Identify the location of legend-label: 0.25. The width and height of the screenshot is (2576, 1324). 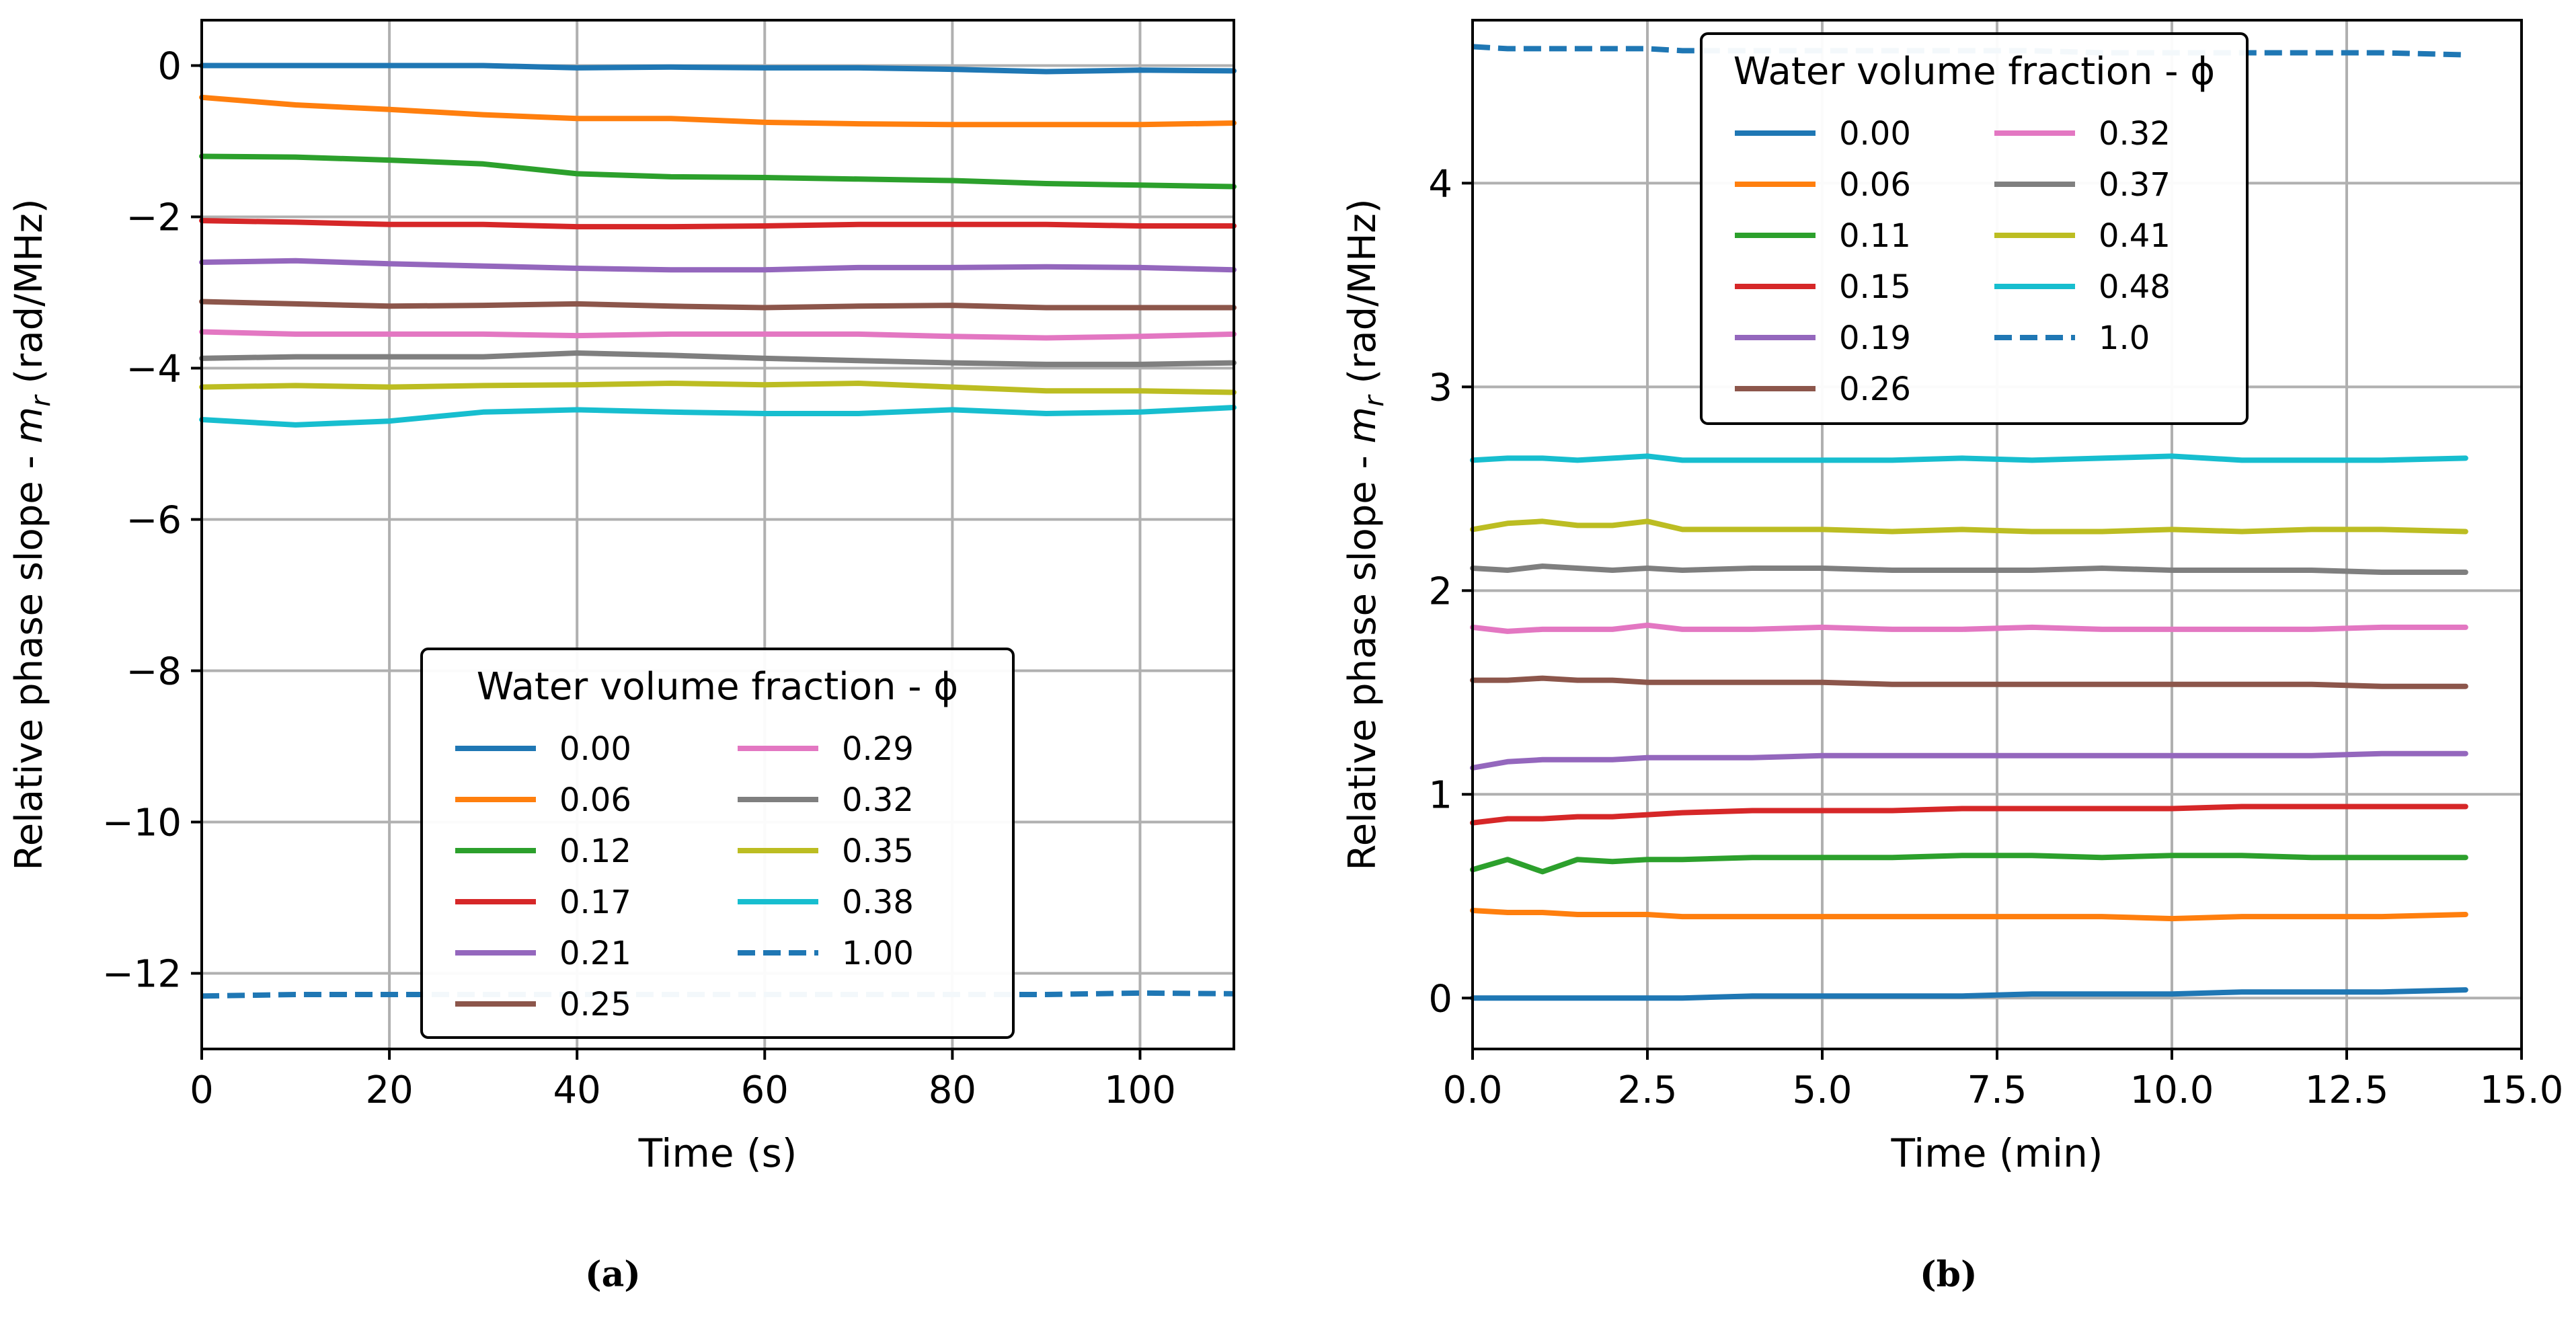
(595, 1005).